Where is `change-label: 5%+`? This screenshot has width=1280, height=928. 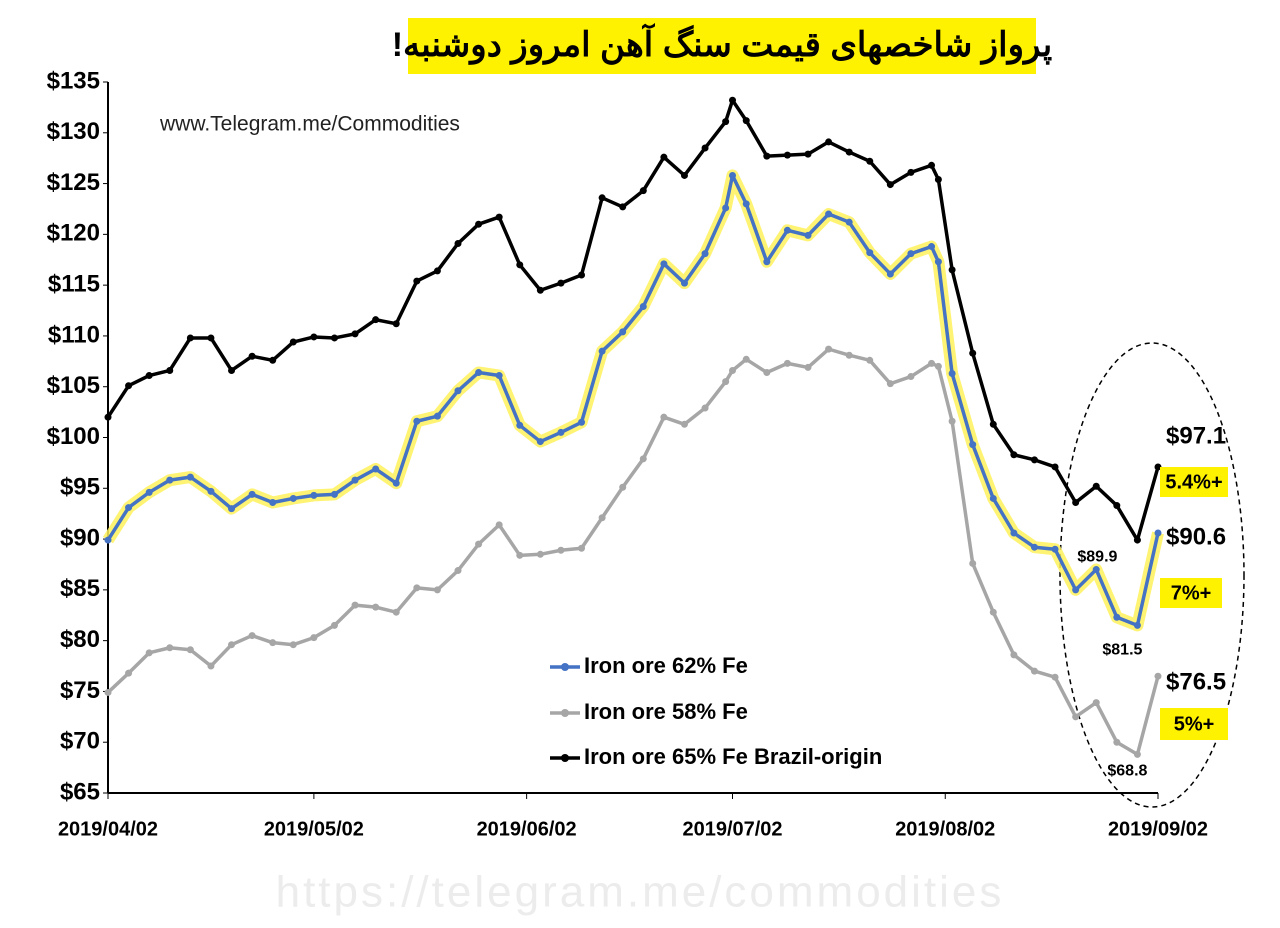 change-label: 5%+ is located at coordinates (1194, 724).